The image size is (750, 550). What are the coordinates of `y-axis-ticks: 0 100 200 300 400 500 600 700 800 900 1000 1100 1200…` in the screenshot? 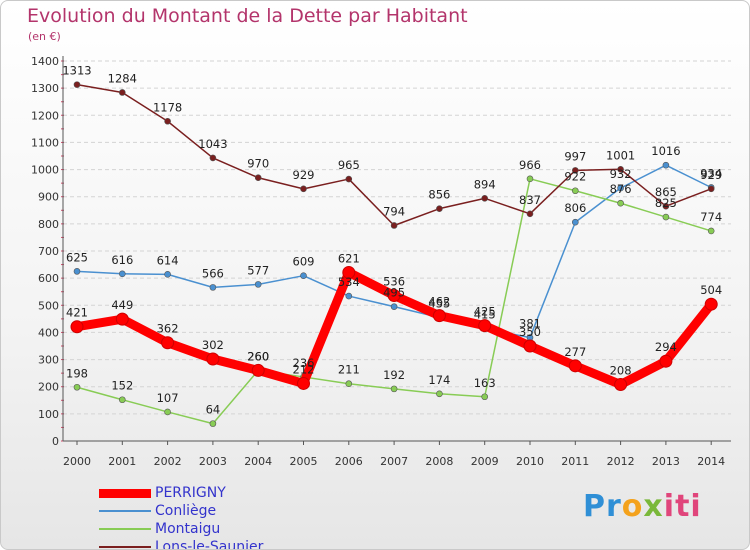 It's located at (45, 251).